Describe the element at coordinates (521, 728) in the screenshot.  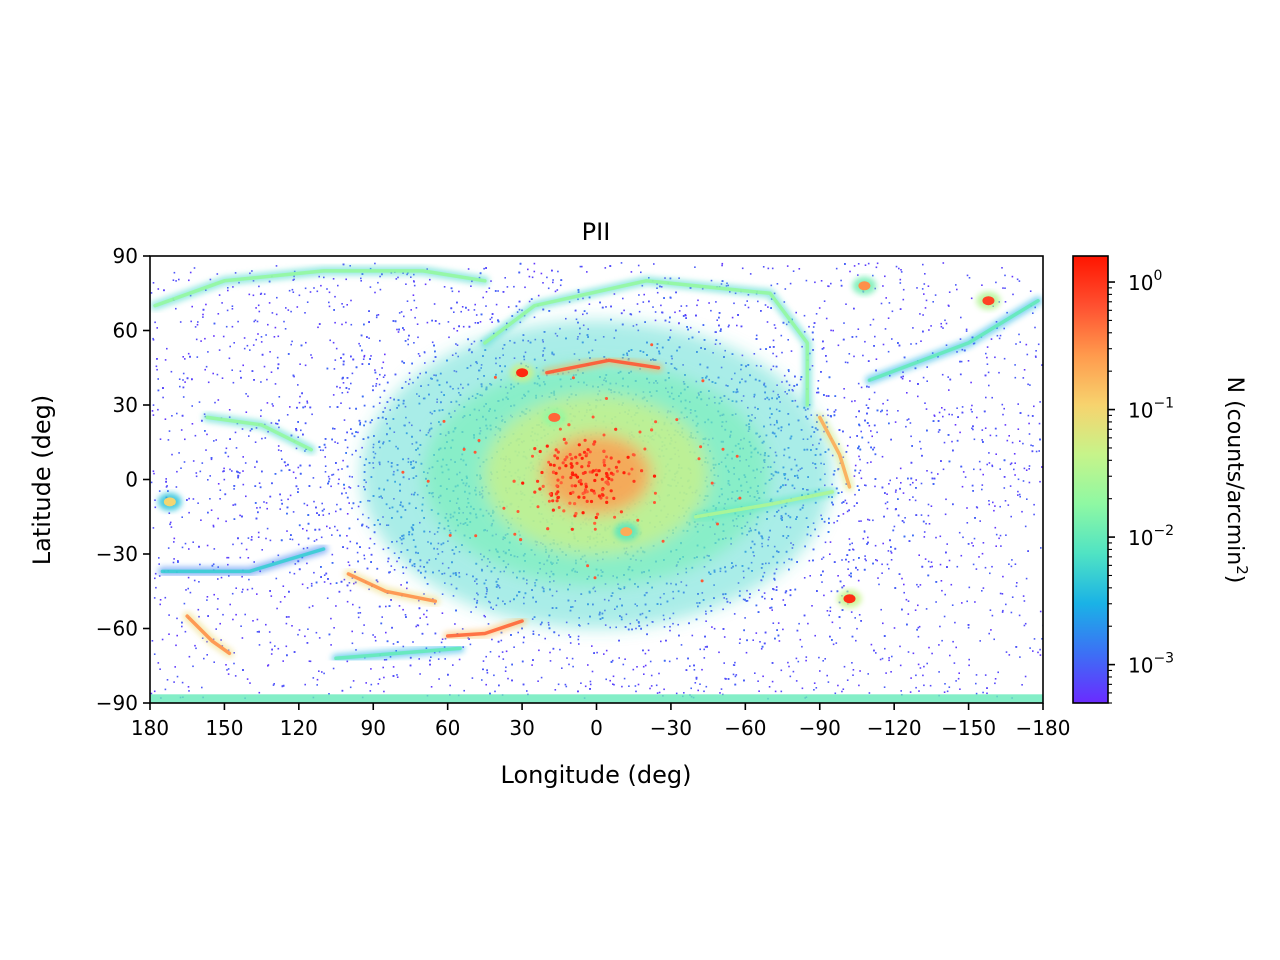
I see `x-tick-label: 30` at that location.